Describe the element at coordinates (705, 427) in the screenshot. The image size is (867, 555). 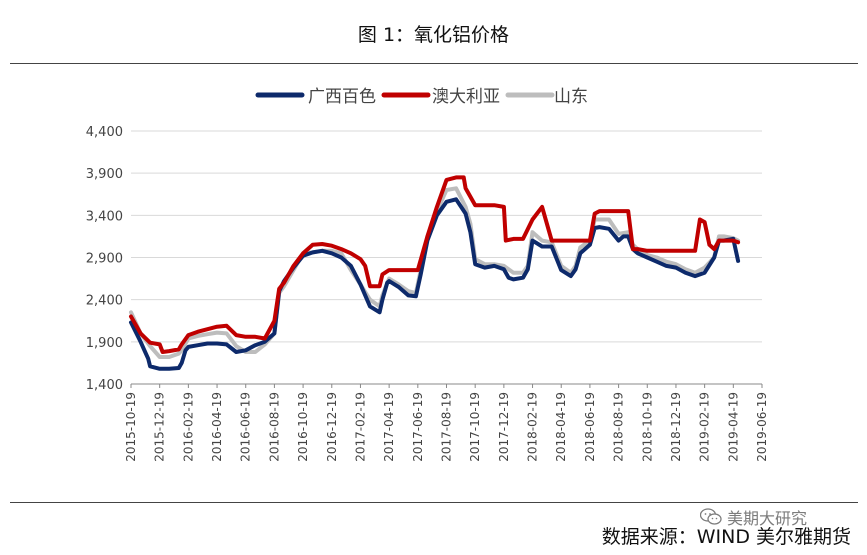
I see `x-tick-label: 2019-02-19` at that location.